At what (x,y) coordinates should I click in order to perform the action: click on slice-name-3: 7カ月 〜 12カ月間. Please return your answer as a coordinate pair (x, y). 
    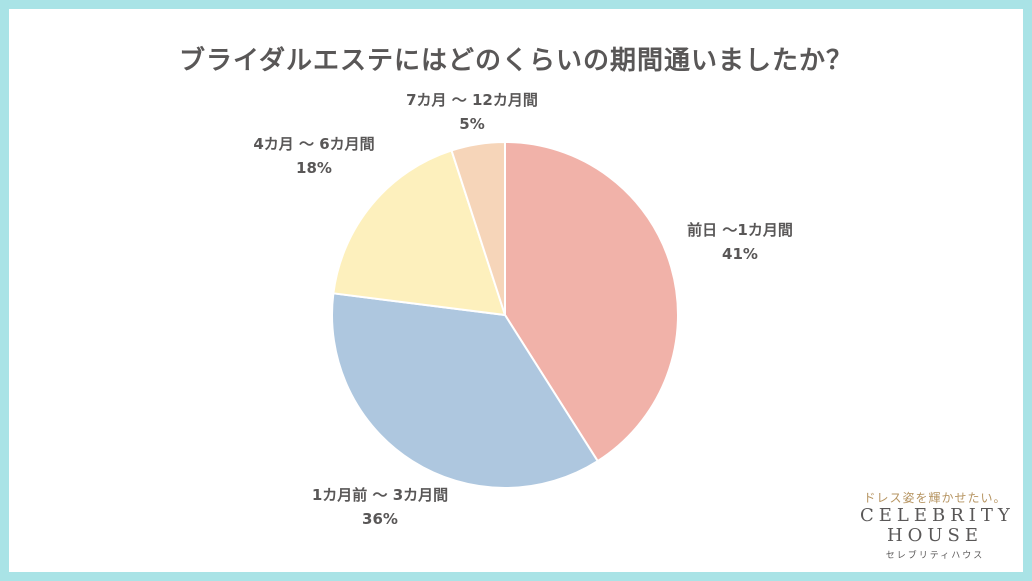
    Looking at the image, I should click on (472, 100).